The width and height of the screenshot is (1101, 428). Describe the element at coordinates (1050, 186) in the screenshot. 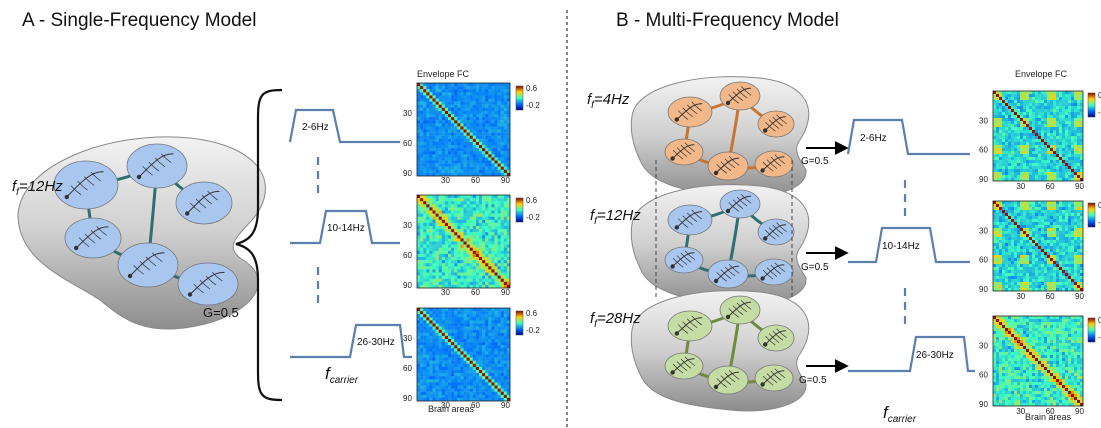

I see `fc-b-2-6hz-xtick: 60` at that location.